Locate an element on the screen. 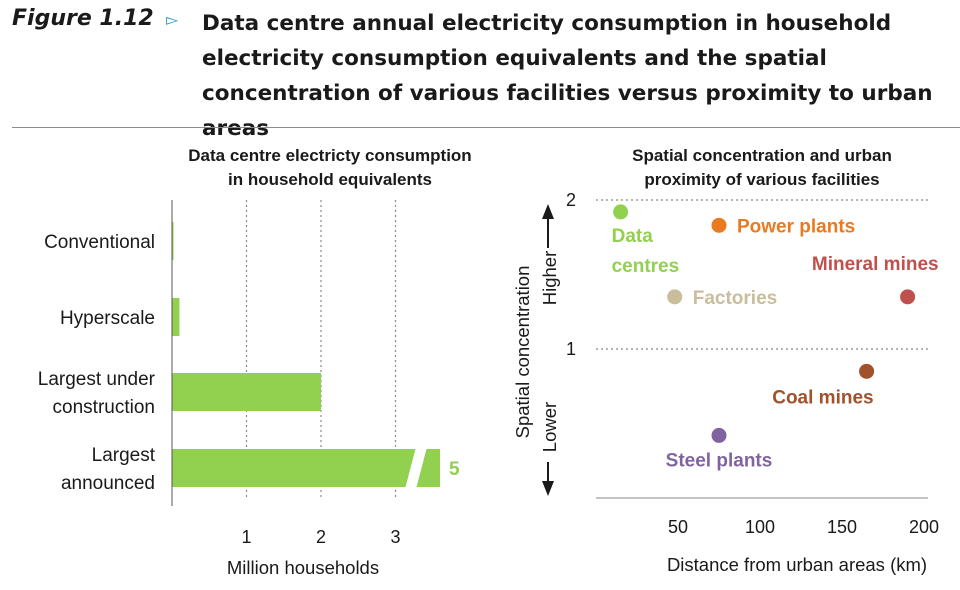 The image size is (960, 590). point-label-mineral-mines: Mineral mines is located at coordinates (875, 264).